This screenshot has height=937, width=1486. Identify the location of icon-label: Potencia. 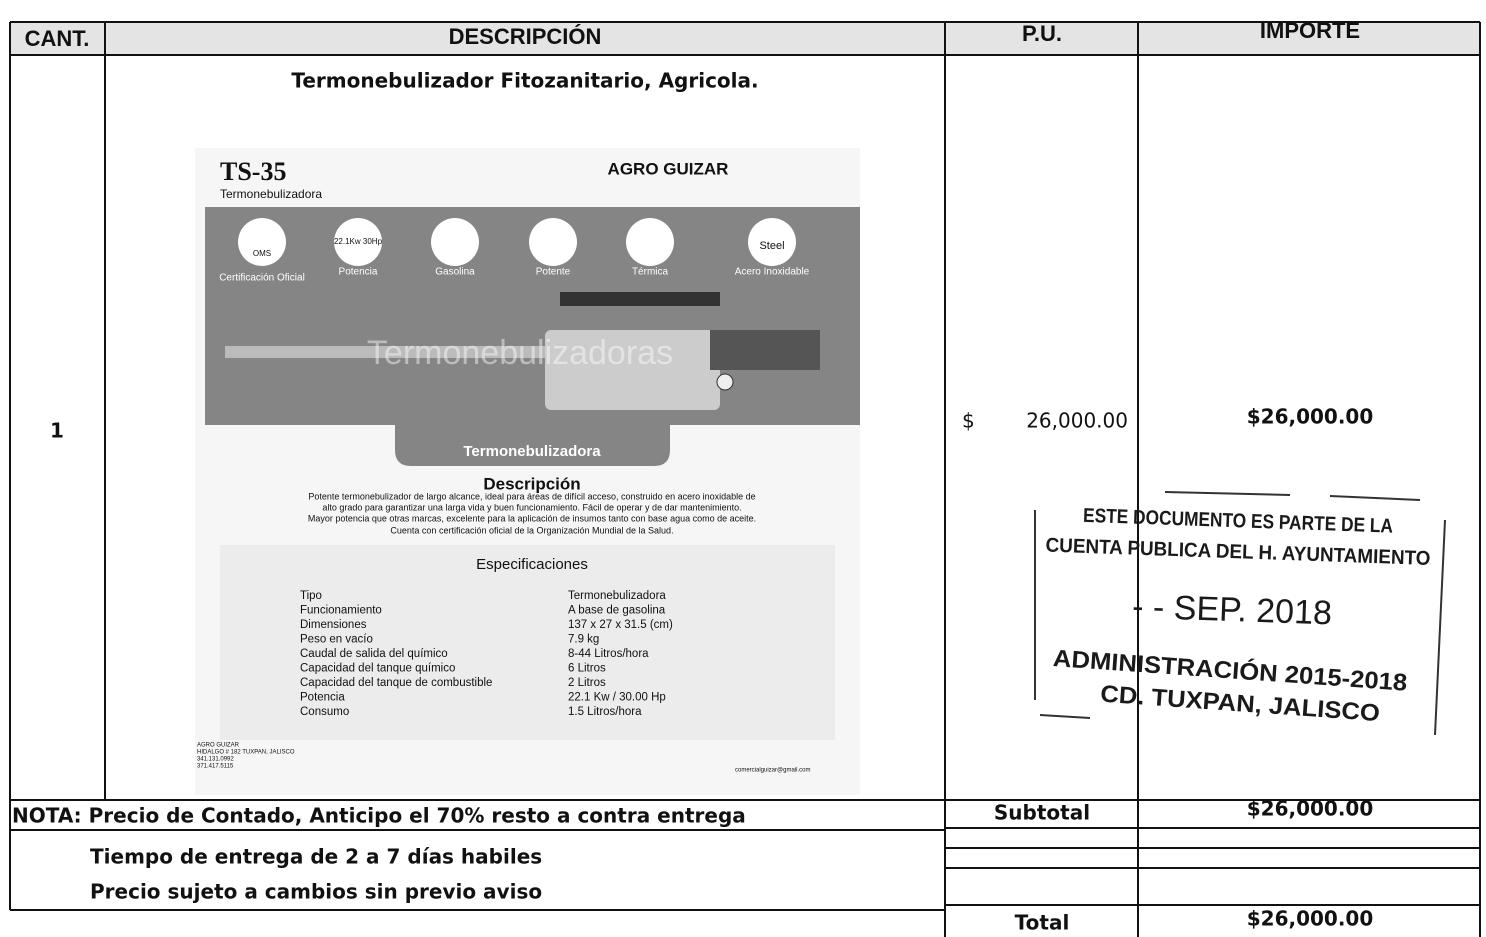
(358, 272).